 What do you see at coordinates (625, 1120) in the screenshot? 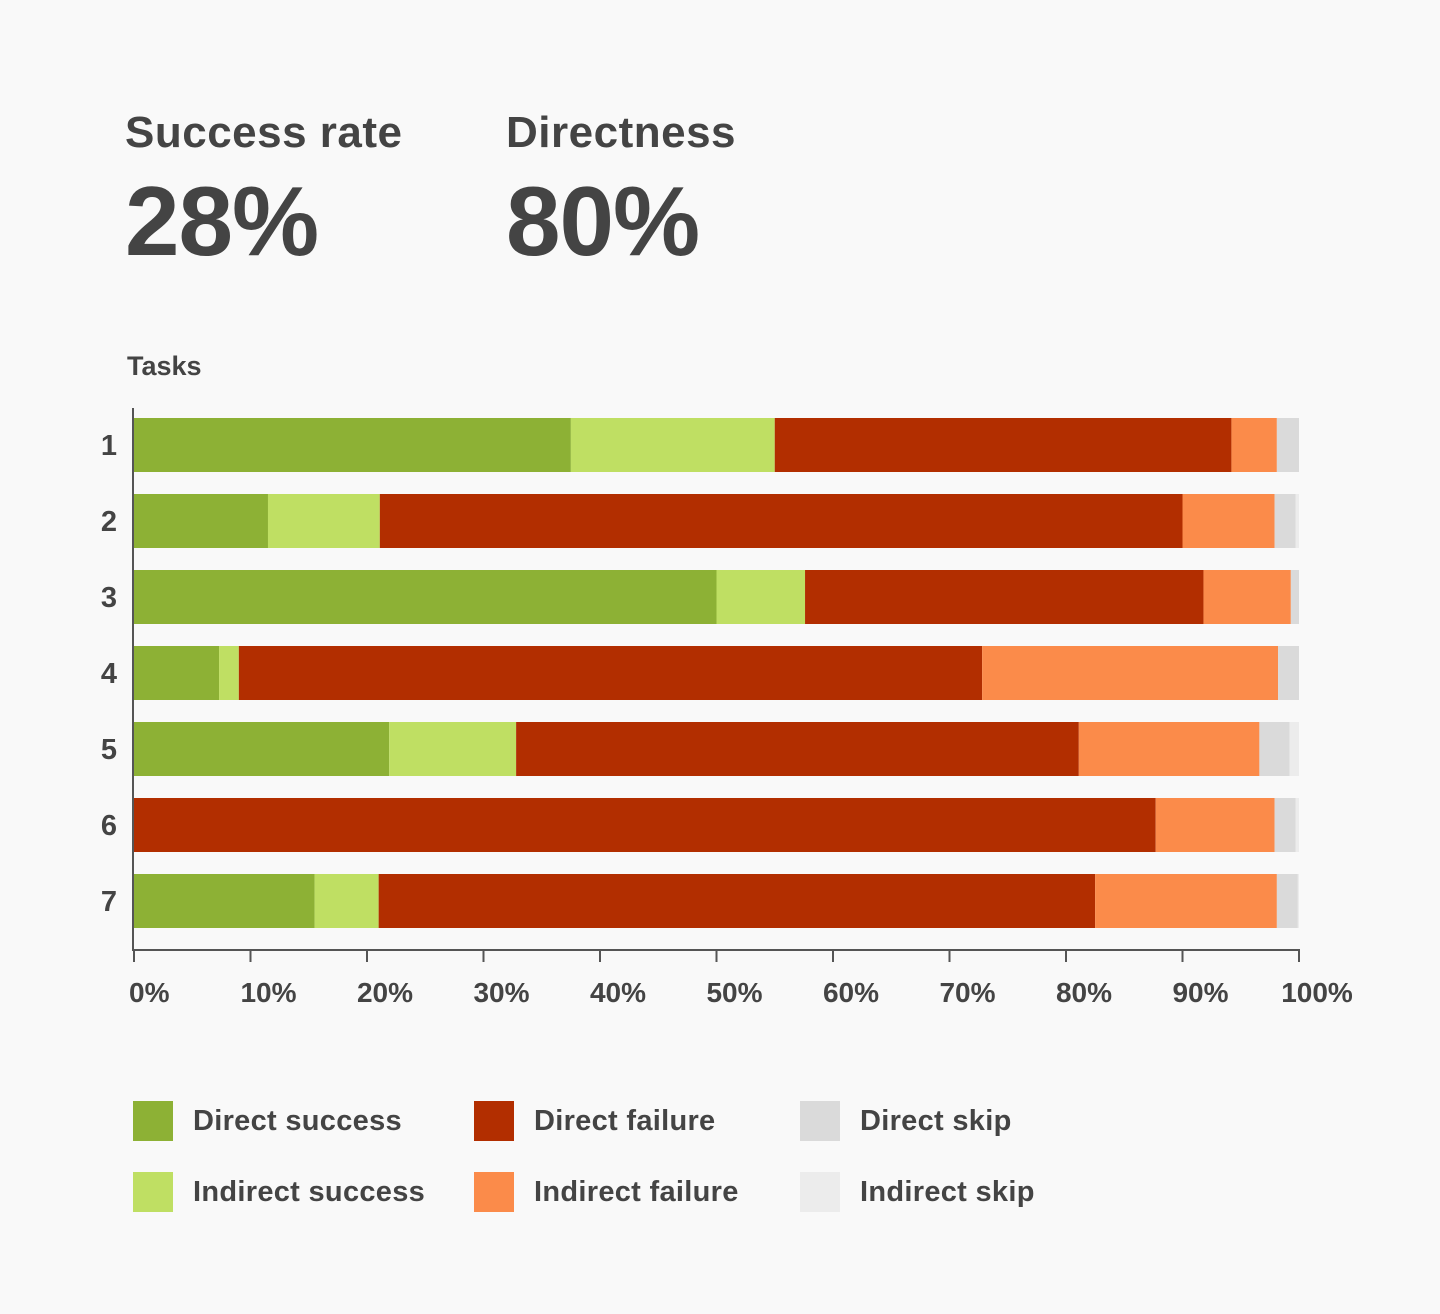
I see `legend-label-direct-failure: Direct failure` at bounding box center [625, 1120].